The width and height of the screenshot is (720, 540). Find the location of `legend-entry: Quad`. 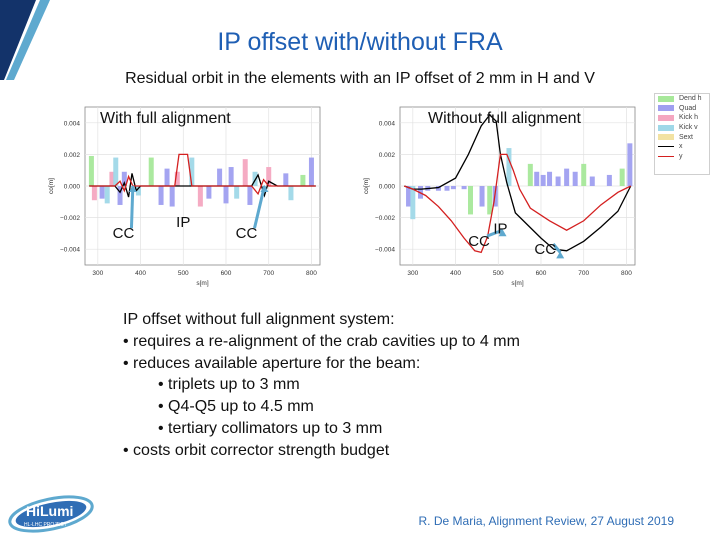

legend-entry: Quad is located at coordinates (682, 109).